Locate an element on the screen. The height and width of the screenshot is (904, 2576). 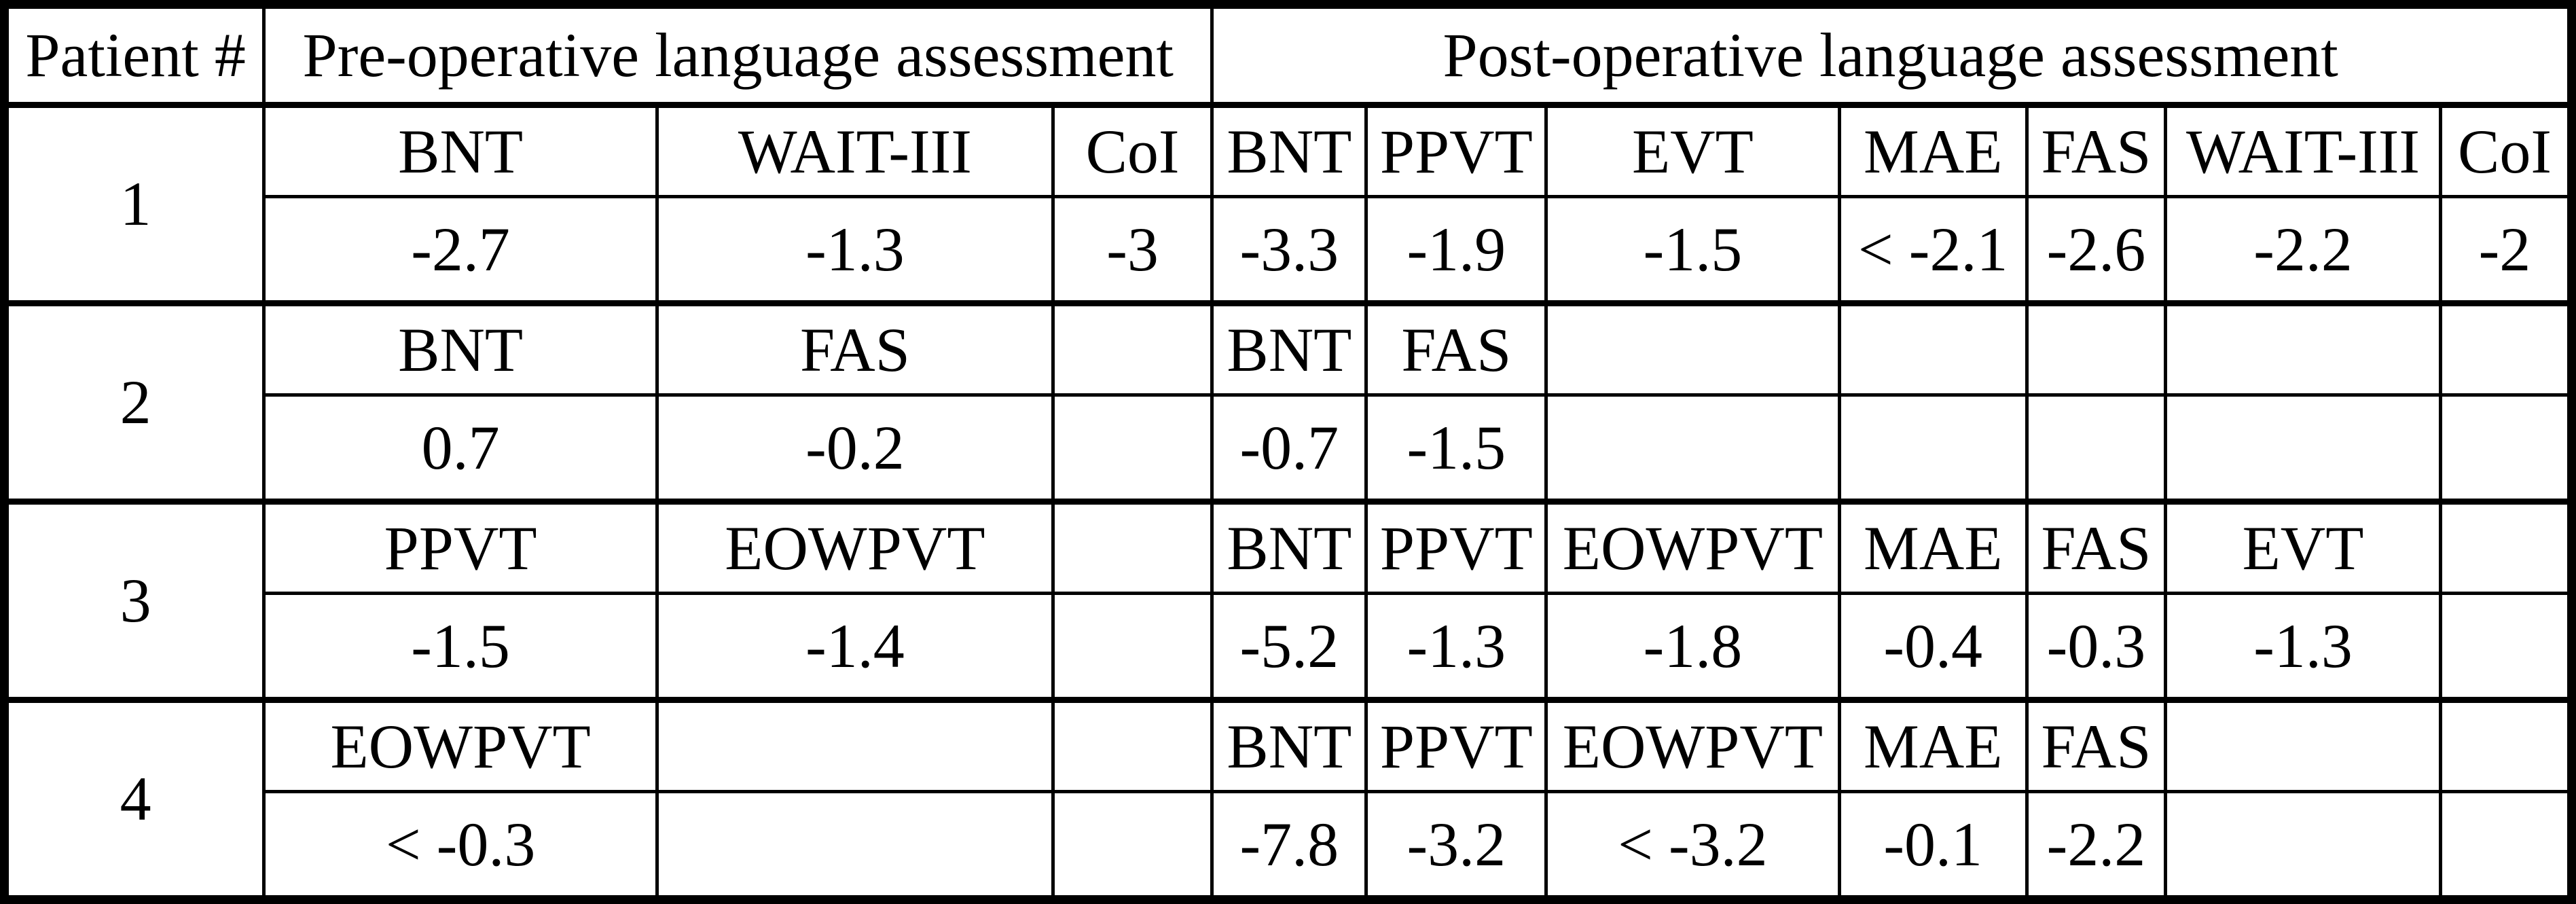
p3-post-test-3: EOWPVT is located at coordinates (1692, 547).